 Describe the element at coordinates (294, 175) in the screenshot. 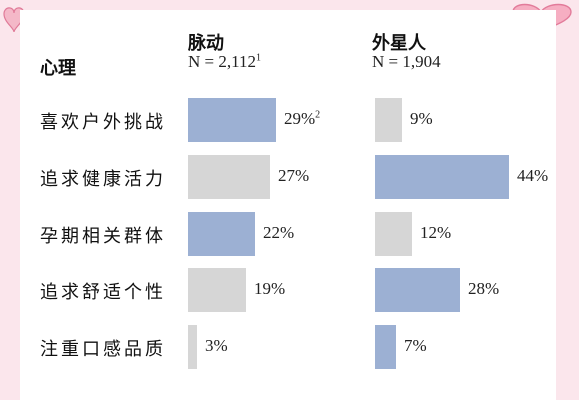

I see `data-label: 27%` at that location.